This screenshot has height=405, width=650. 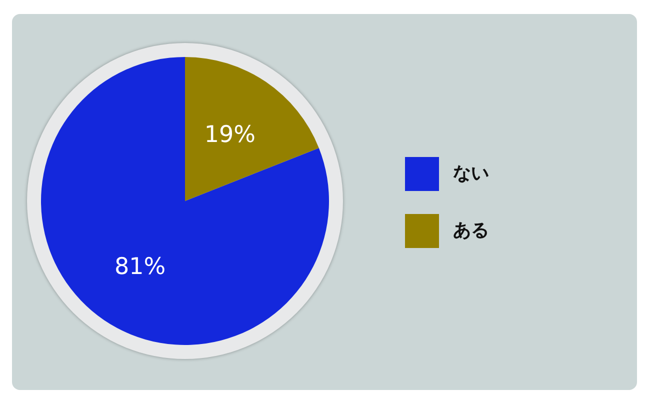 I want to click on legend-label: ない, so click(x=471, y=173).